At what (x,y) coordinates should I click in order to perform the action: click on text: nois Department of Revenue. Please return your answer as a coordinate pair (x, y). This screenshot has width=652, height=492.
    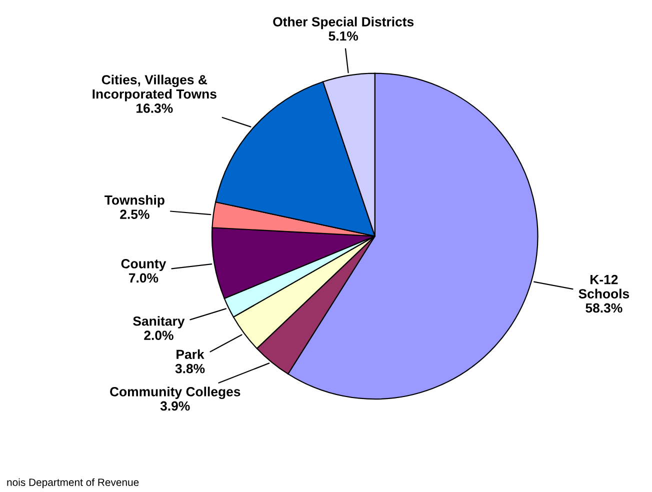
    Looking at the image, I should click on (73, 483).